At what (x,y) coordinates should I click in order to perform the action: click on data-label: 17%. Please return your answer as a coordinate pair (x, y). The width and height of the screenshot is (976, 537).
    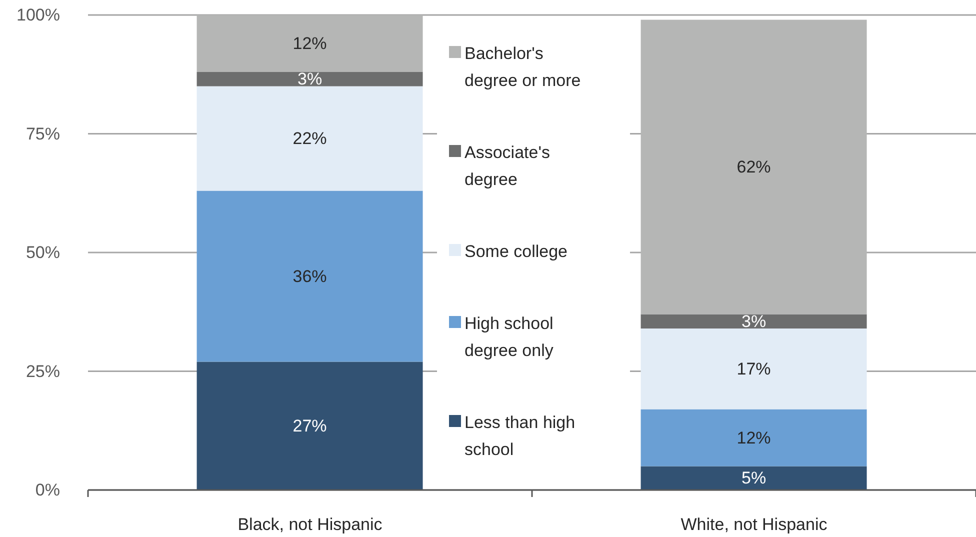
    Looking at the image, I should click on (753, 368).